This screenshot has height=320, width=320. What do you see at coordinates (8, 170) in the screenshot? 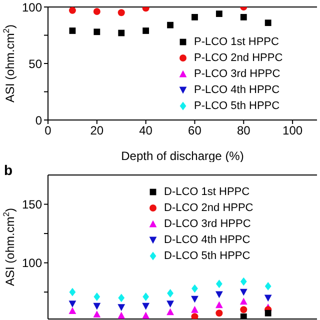
I see `chart-title: b` at bounding box center [8, 170].